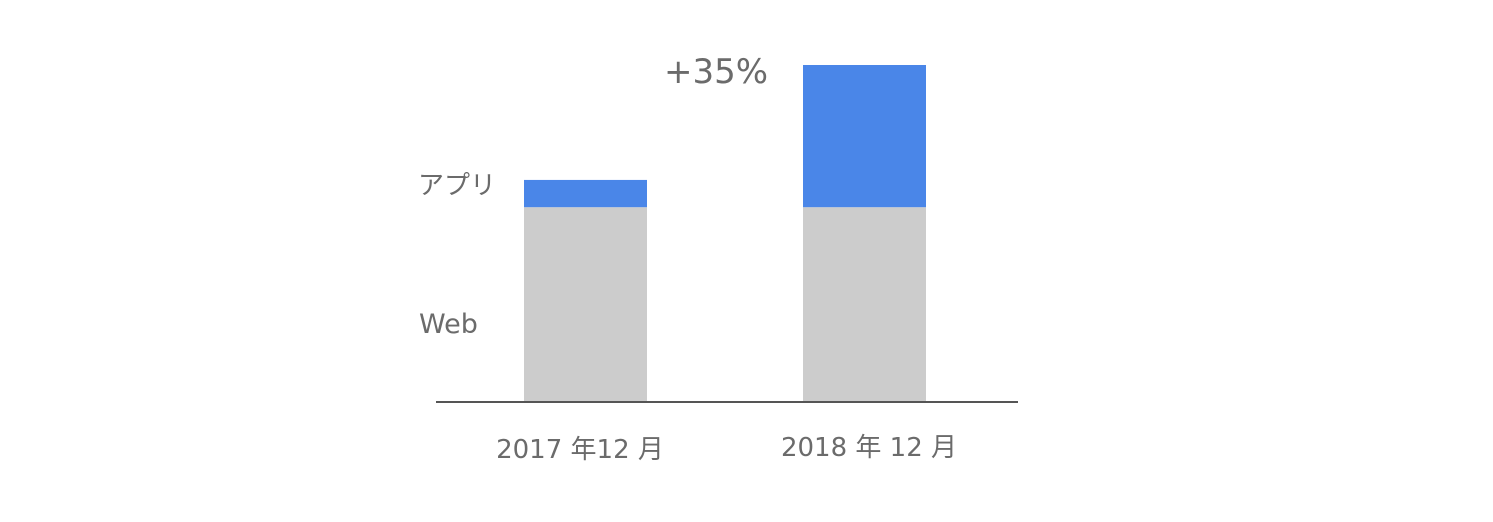 This screenshot has height=522, width=1493. Describe the element at coordinates (585, 193) in the screenshot. I see `bar-app-2017` at that location.